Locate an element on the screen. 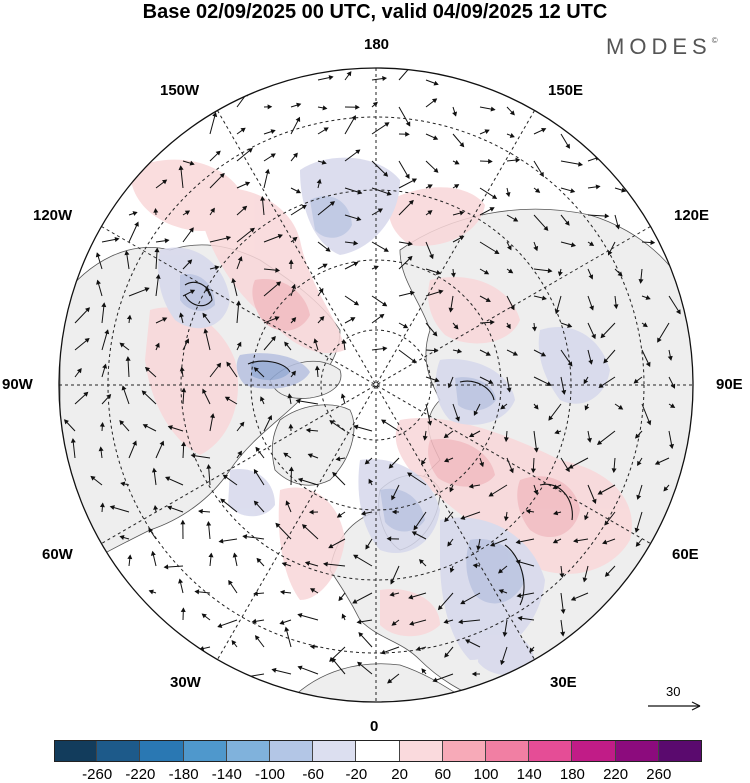 Image resolution: width=750 pixels, height=783 pixels. vector-legend-arrow is located at coordinates (674, 706).